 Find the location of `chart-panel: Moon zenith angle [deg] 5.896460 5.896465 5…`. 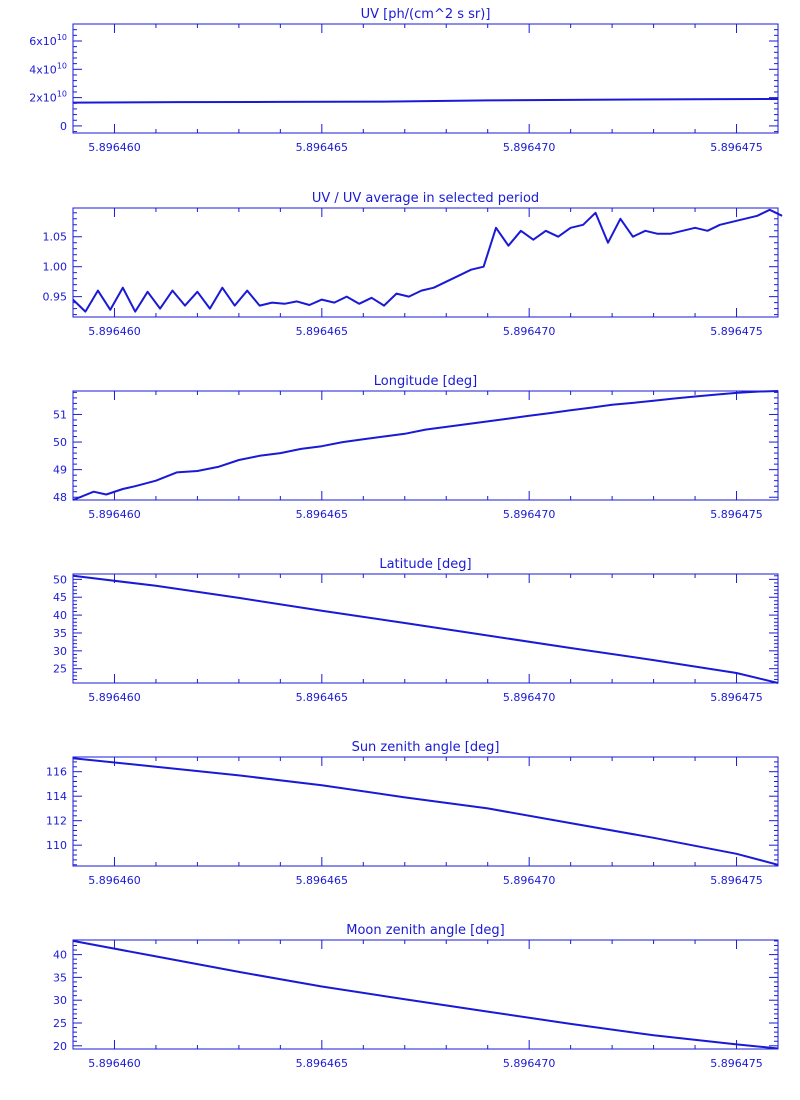

chart-panel: Moon zenith angle [deg] 5.896460 5.896465 5… is located at coordinates (416, 996).